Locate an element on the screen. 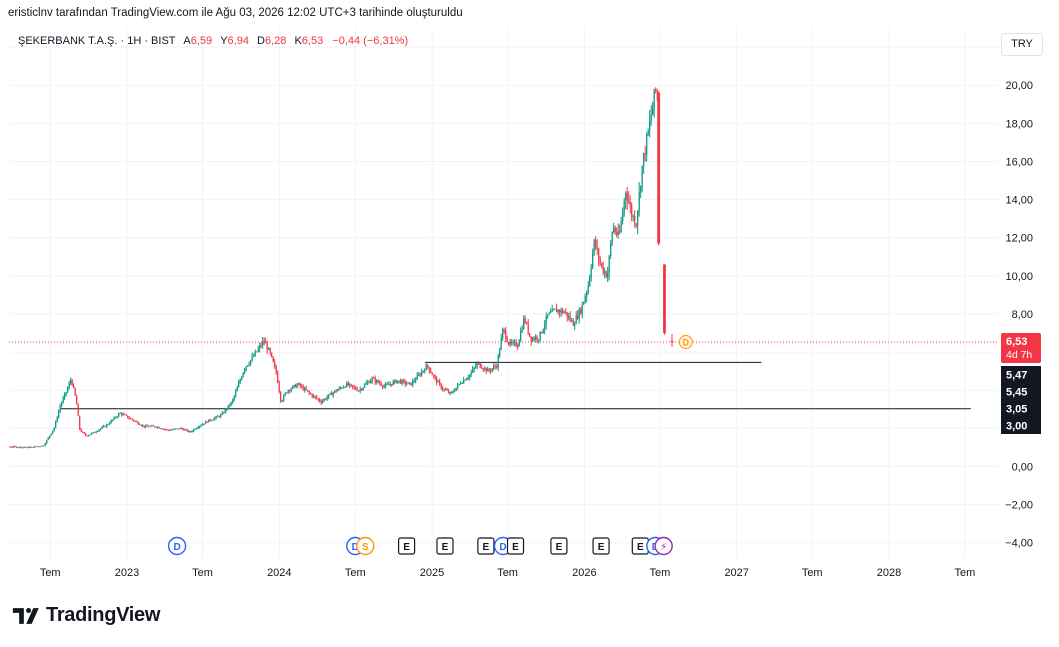 The width and height of the screenshot is (1059, 647). y-tick-label: 16,00 is located at coordinates (1019, 162).